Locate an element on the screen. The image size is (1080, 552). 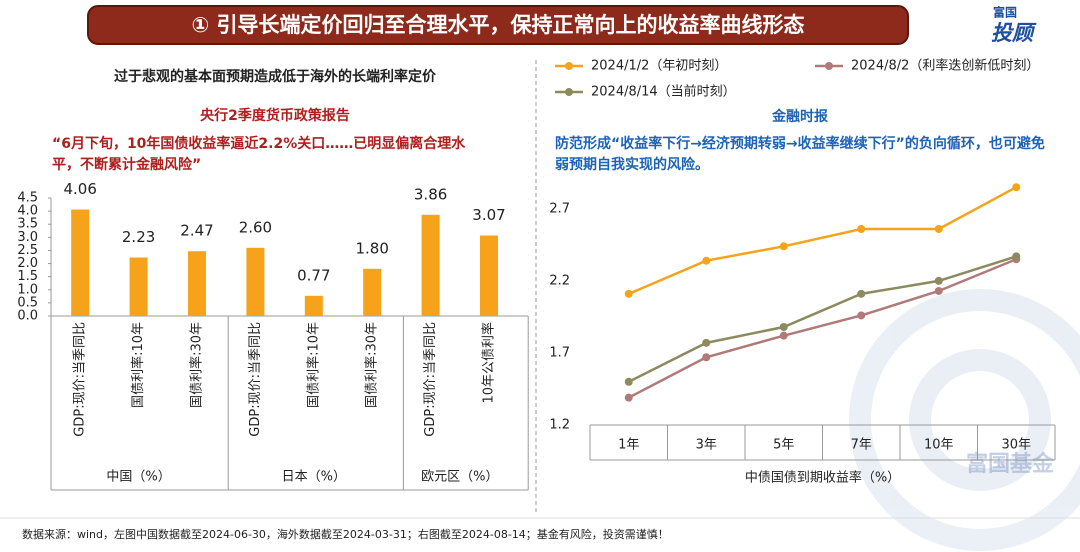
x-tick-label: 5年 is located at coordinates (783, 445).